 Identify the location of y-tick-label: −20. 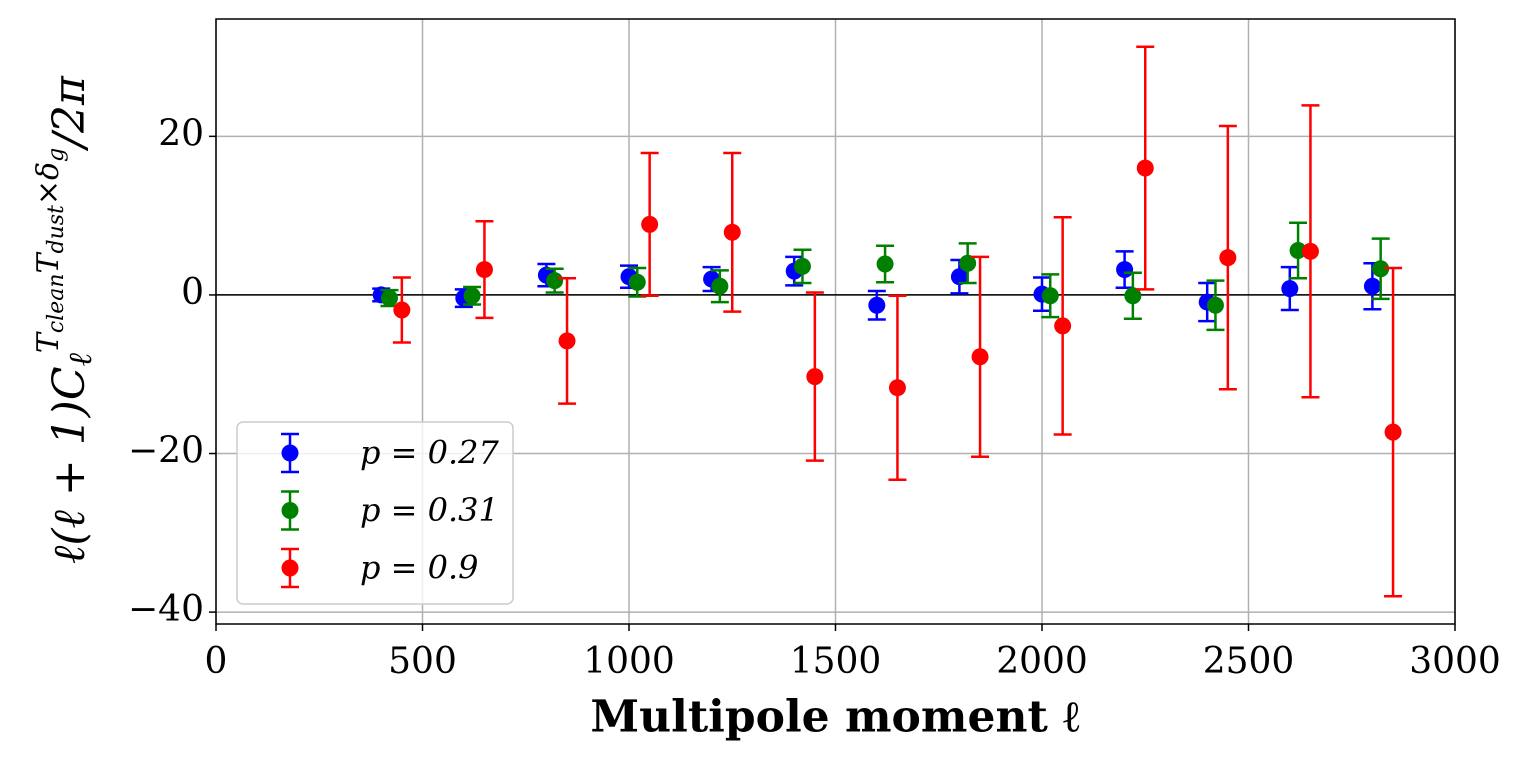
(166, 451).